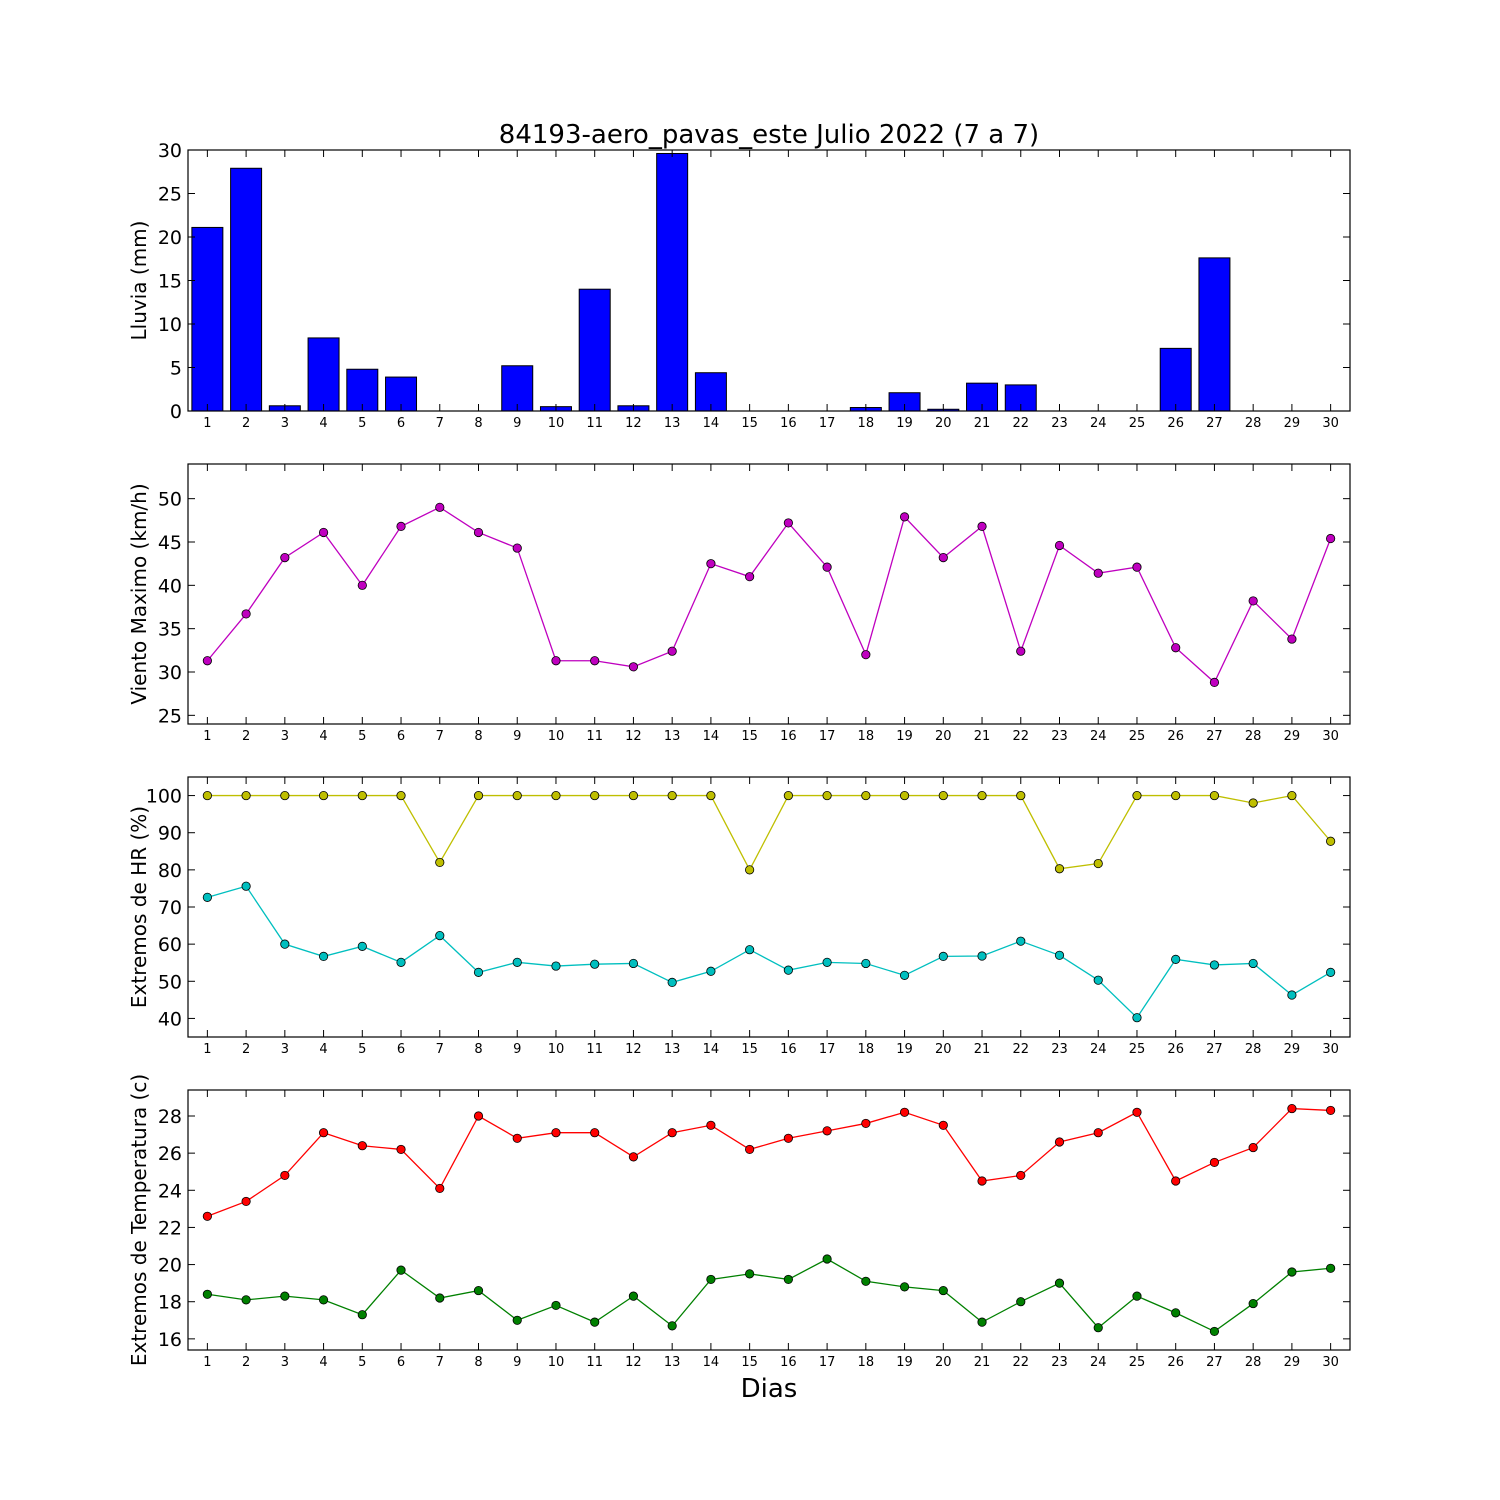 The image size is (1500, 1500). Describe the element at coordinates (170, 871) in the screenshot. I see `y-tick-label: 80` at that location.